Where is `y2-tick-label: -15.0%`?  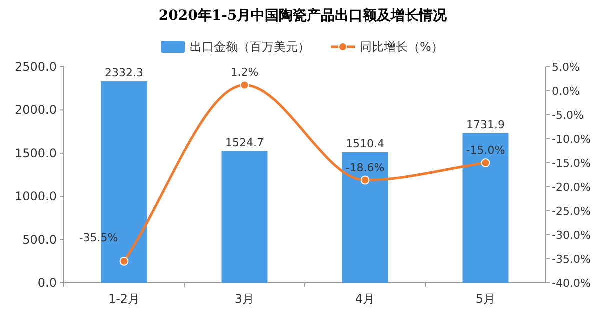
y2-tick-label: -15.0% is located at coordinates (571, 163).